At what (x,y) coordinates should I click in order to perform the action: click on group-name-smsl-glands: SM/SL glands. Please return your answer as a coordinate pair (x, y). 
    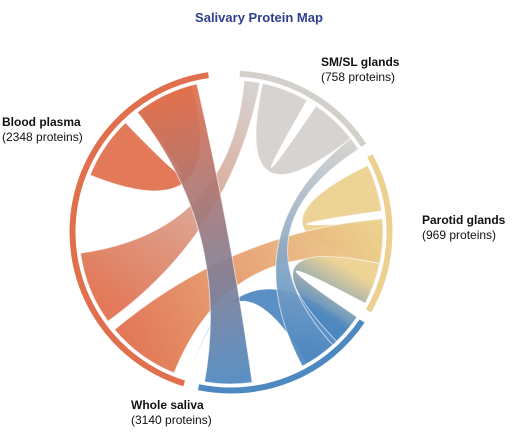
    Looking at the image, I should click on (360, 62).